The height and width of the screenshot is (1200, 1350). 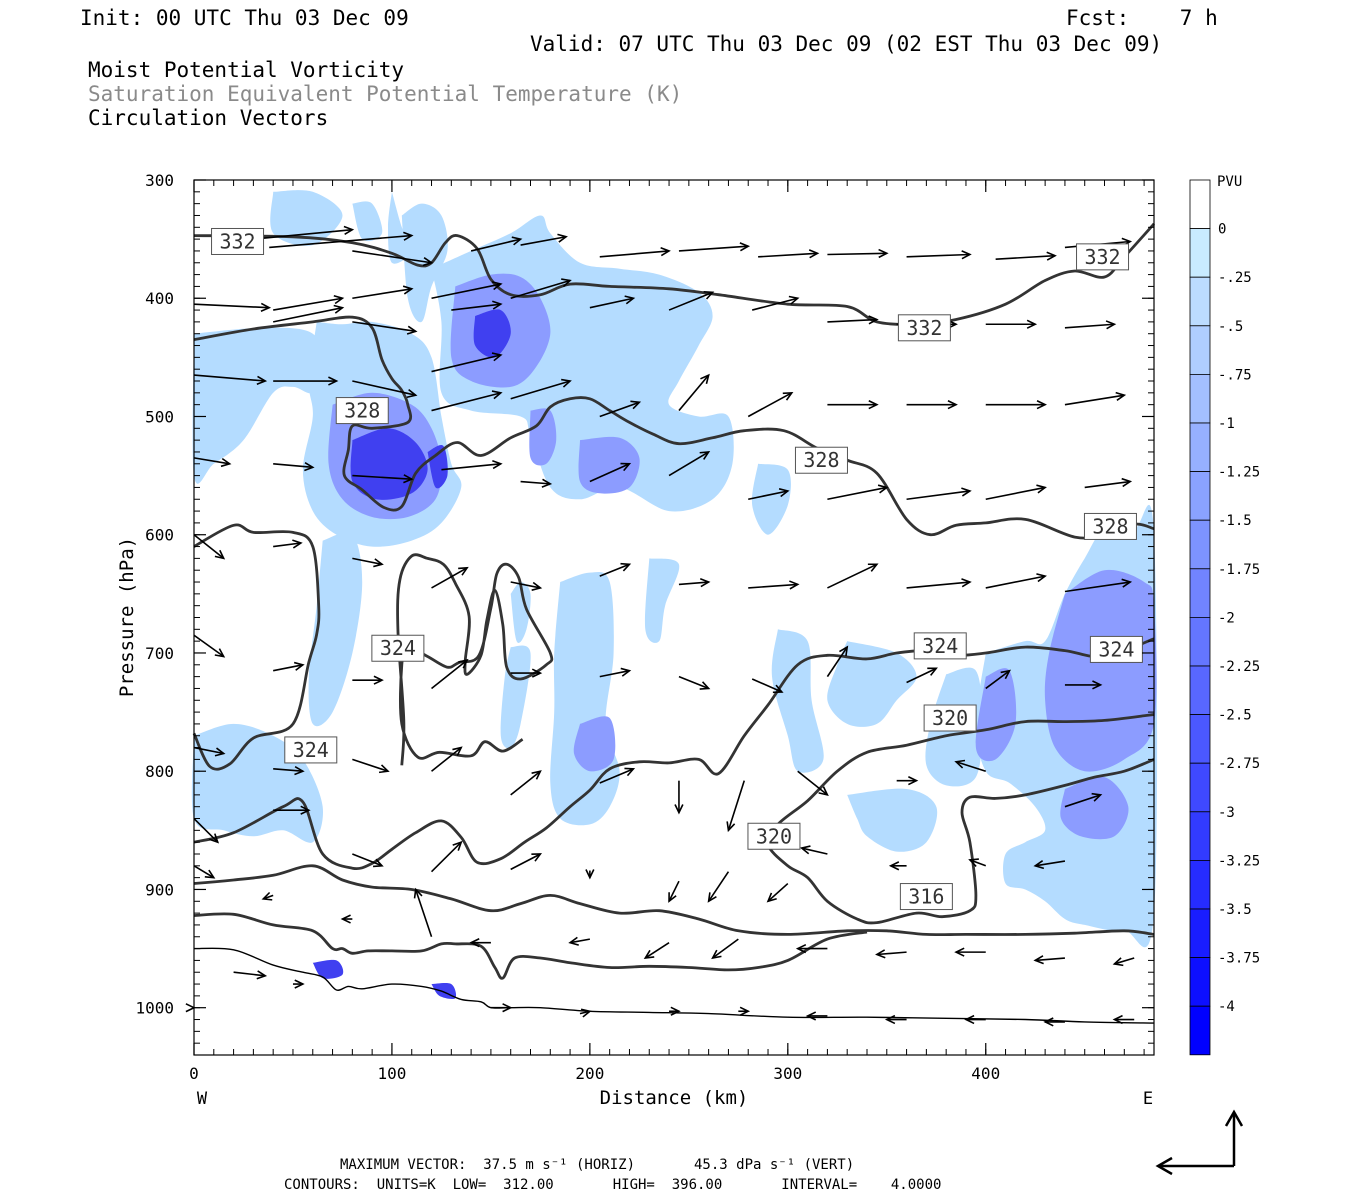 What do you see at coordinates (589, 1073) in the screenshot?
I see `x-tick-label: 200` at bounding box center [589, 1073].